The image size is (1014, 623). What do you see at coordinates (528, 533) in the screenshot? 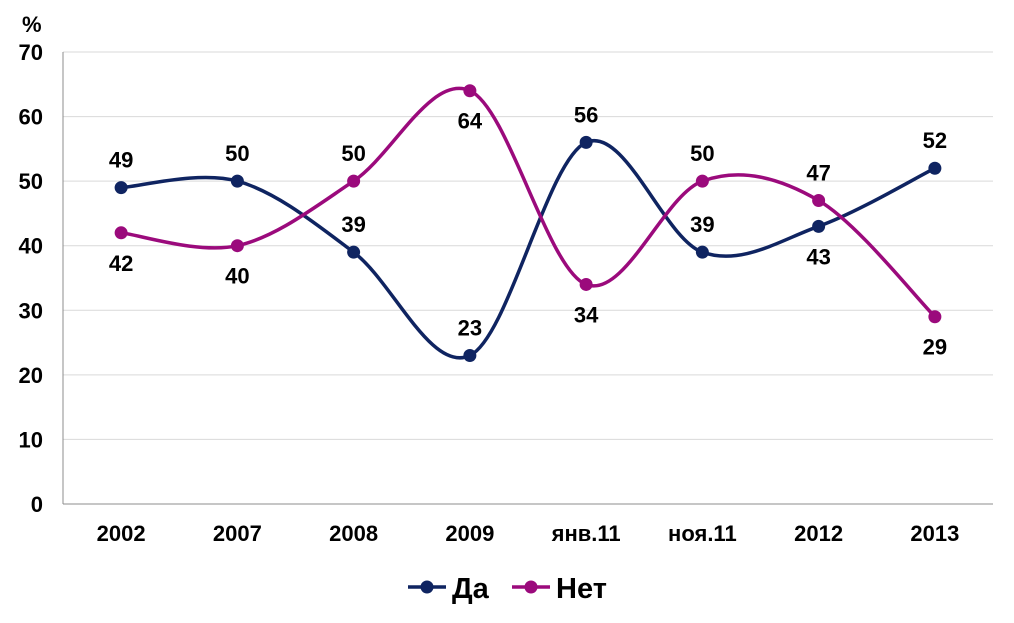
I see `x-axis-ticks: 2002 2007 2008 2009 янв.11 ноя.11 2012 2013` at bounding box center [528, 533].